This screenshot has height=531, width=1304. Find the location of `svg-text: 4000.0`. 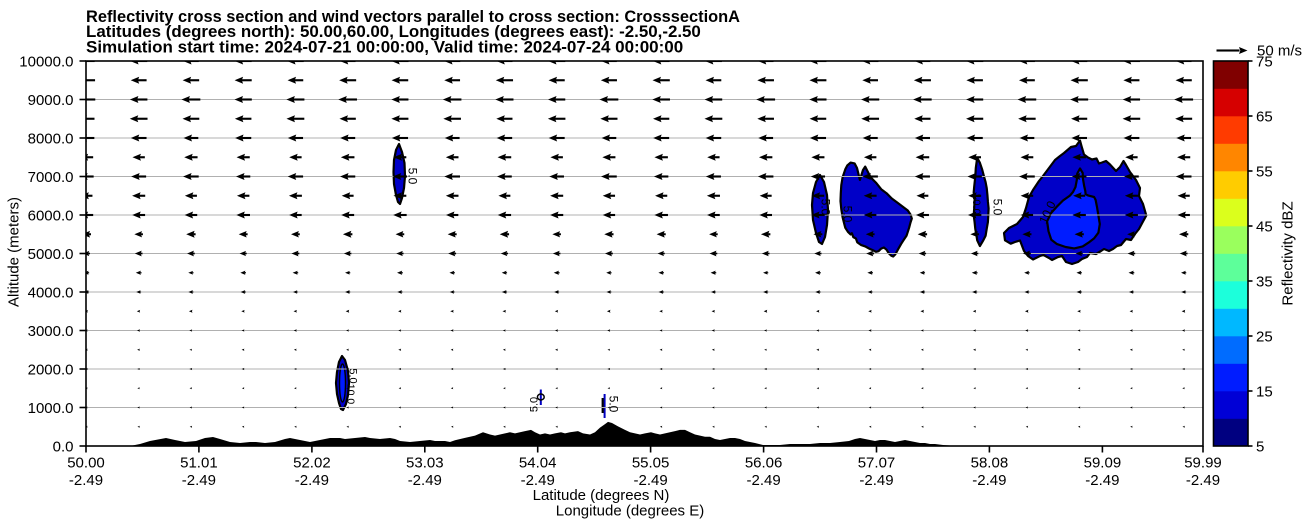

svg-text: 4000.0 is located at coordinates (51, 292).